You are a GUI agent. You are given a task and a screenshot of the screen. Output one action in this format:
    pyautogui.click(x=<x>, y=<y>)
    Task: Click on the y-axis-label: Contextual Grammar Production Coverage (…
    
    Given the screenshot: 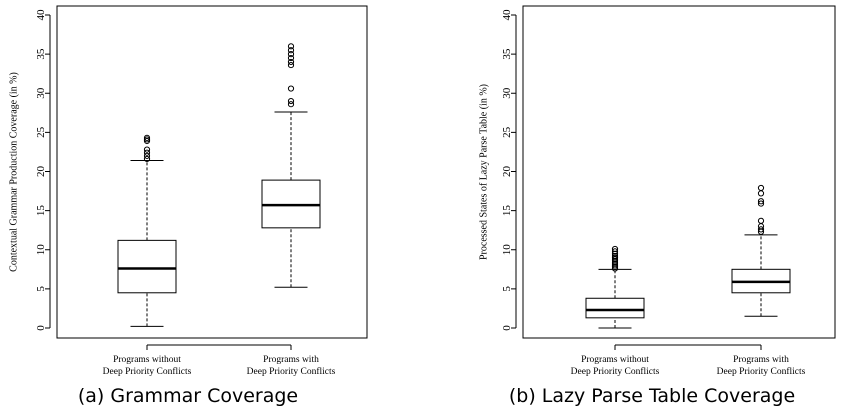 What is the action you would take?
    pyautogui.click(x=14, y=172)
    